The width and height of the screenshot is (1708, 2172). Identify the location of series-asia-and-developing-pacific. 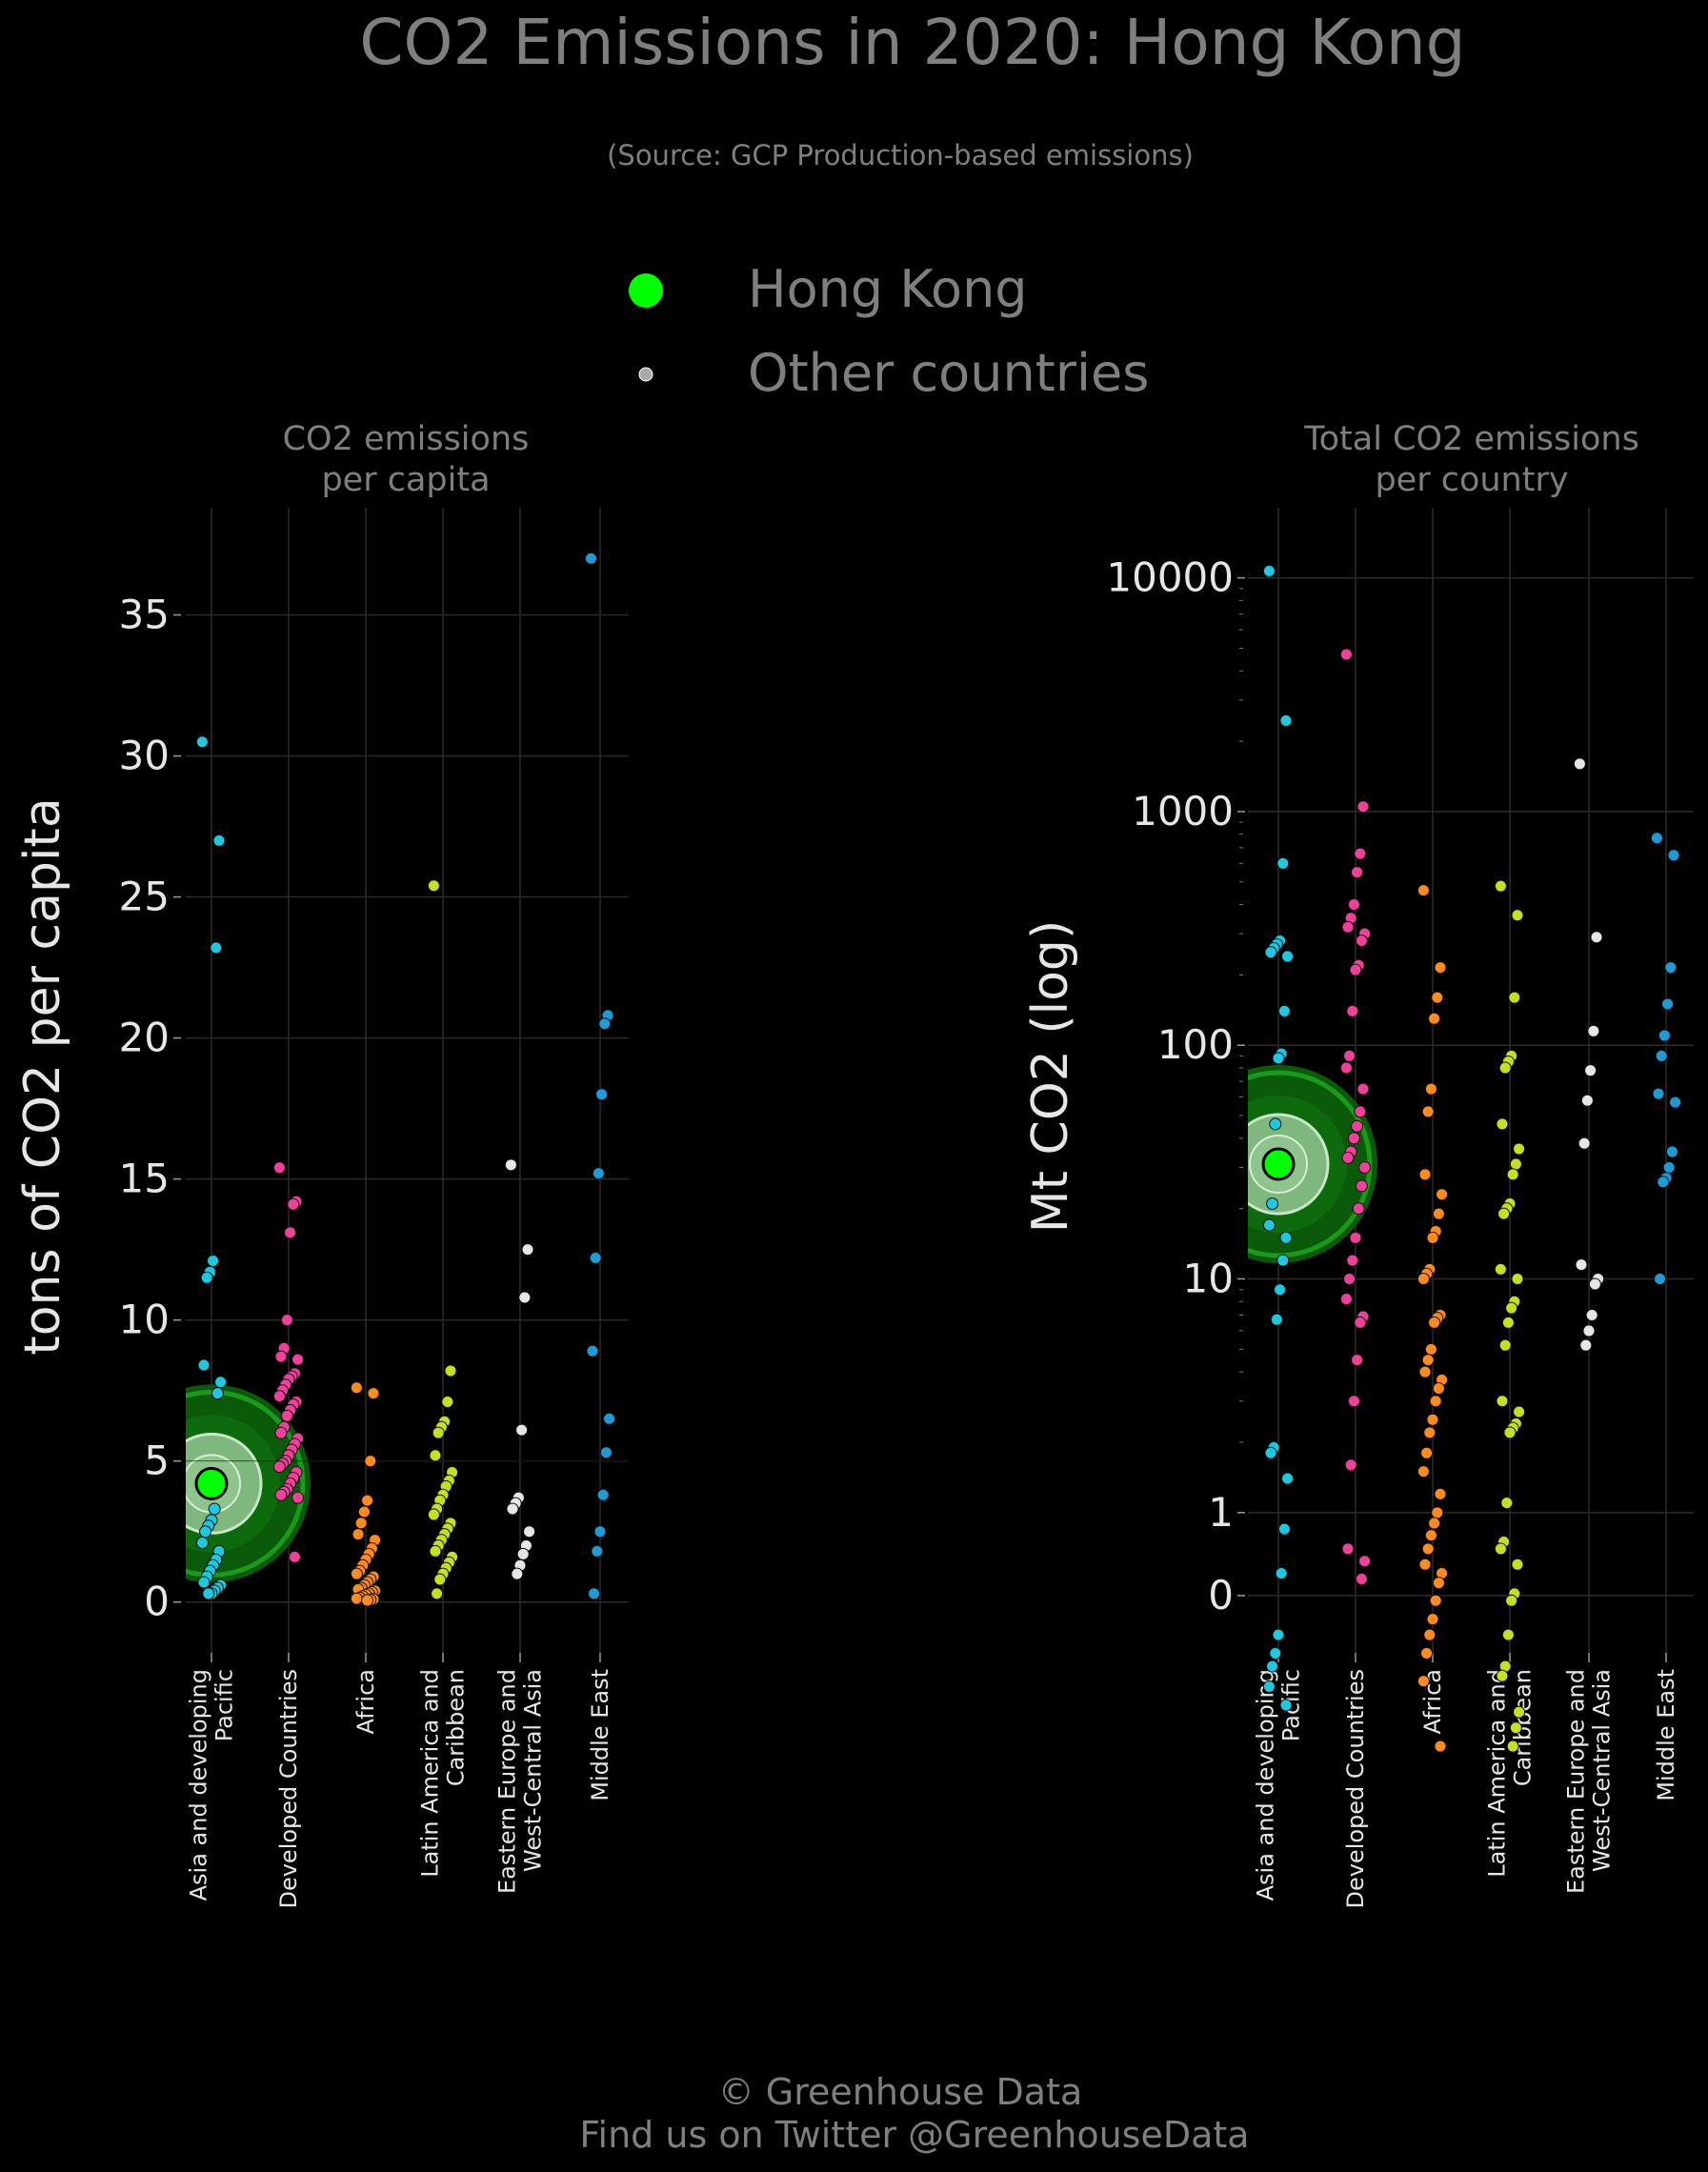
(1279, 1138).